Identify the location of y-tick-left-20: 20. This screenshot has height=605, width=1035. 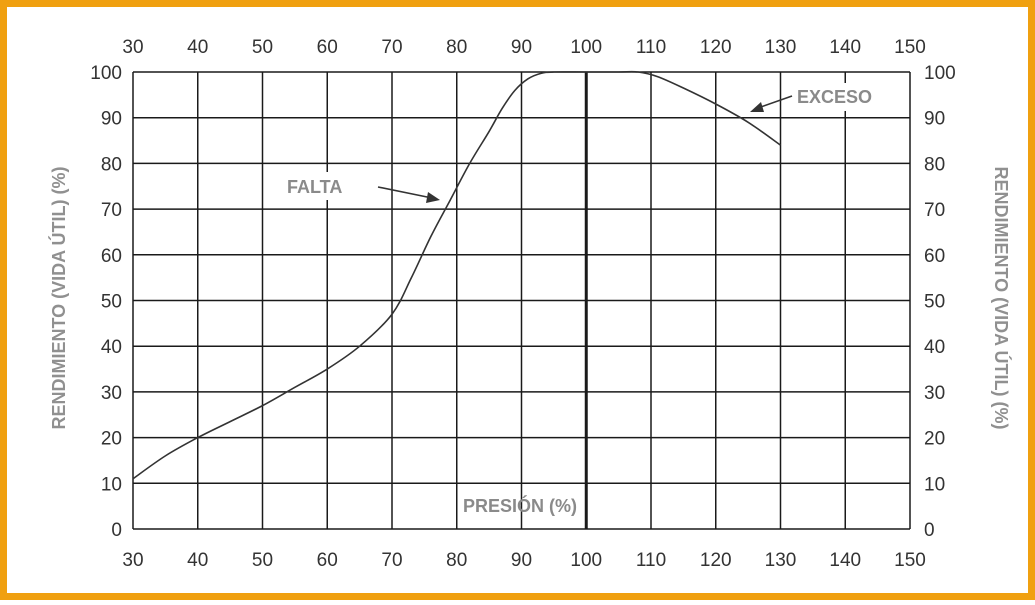
(111, 439).